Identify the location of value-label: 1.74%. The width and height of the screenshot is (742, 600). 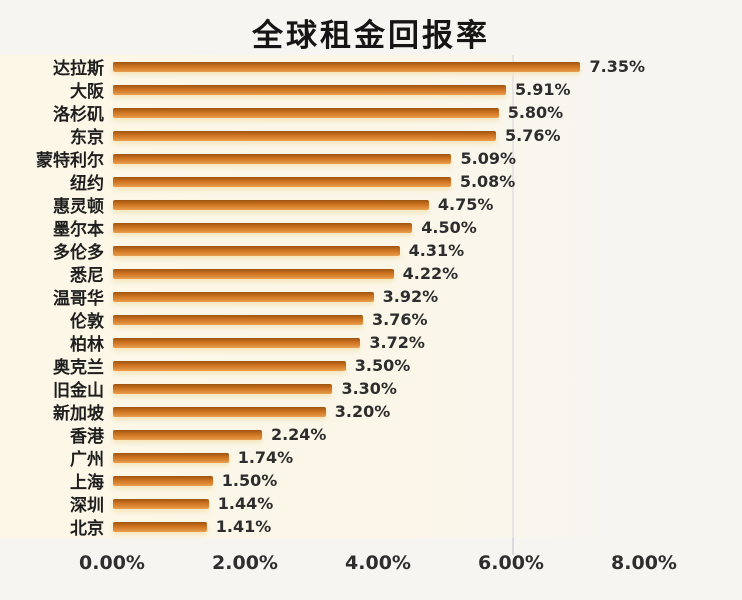
(265, 457).